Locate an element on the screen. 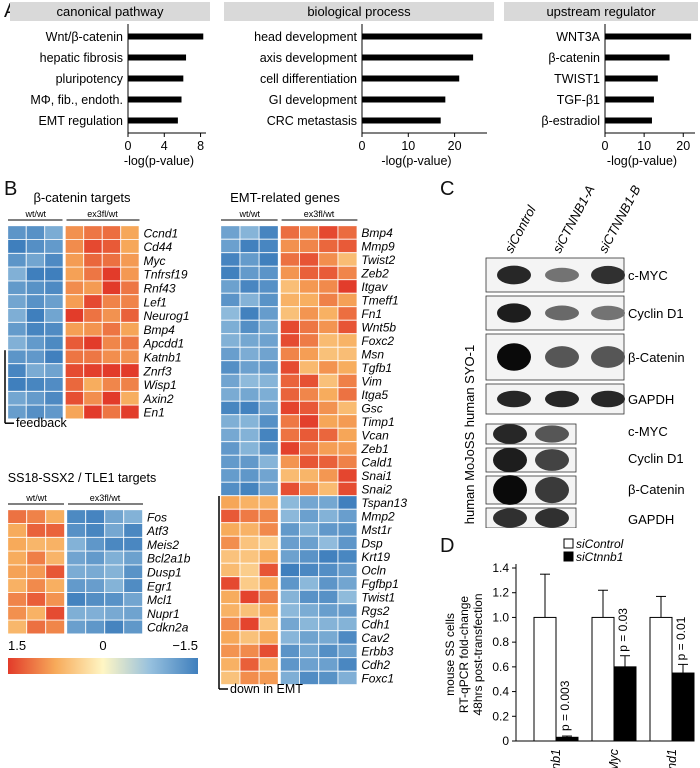 This screenshot has width=700, height=768. x-category-label: Ccnd1 is located at coordinates (672, 758).